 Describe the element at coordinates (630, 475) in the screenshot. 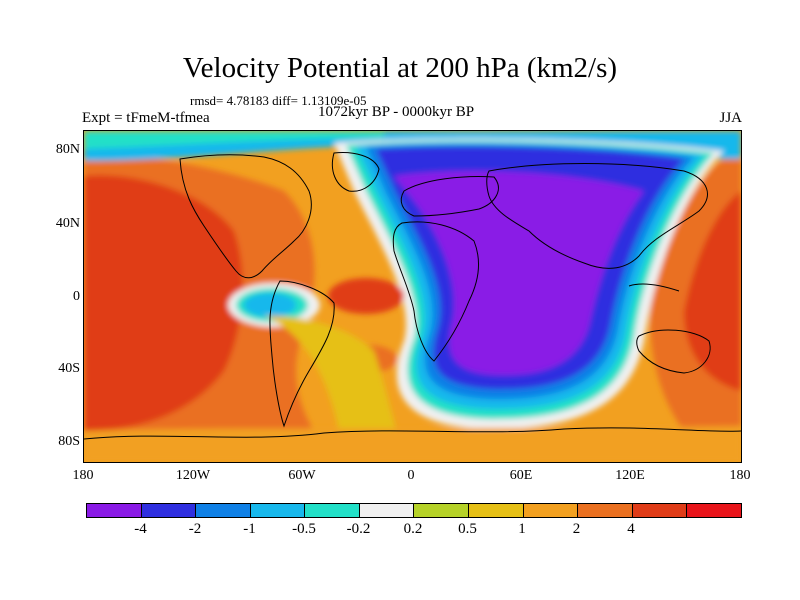

I see `lon-tick-120e: 120E` at that location.